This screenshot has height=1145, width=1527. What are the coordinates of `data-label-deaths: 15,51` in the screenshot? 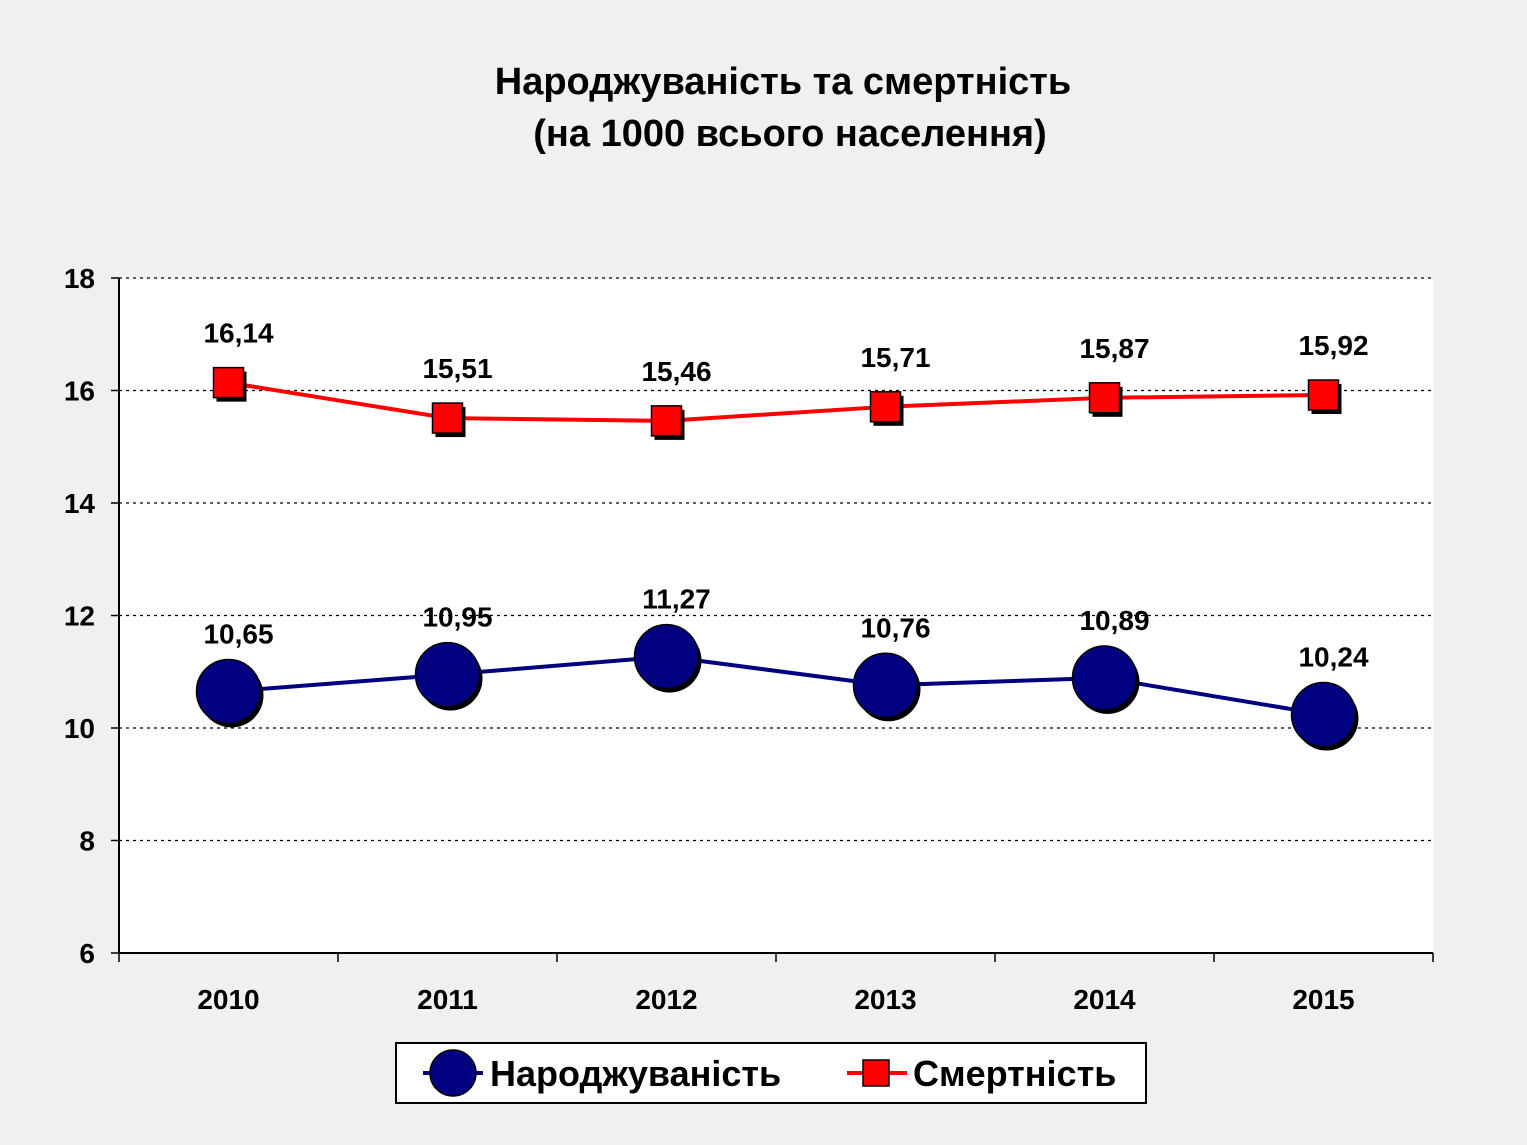 It's located at (457, 368).